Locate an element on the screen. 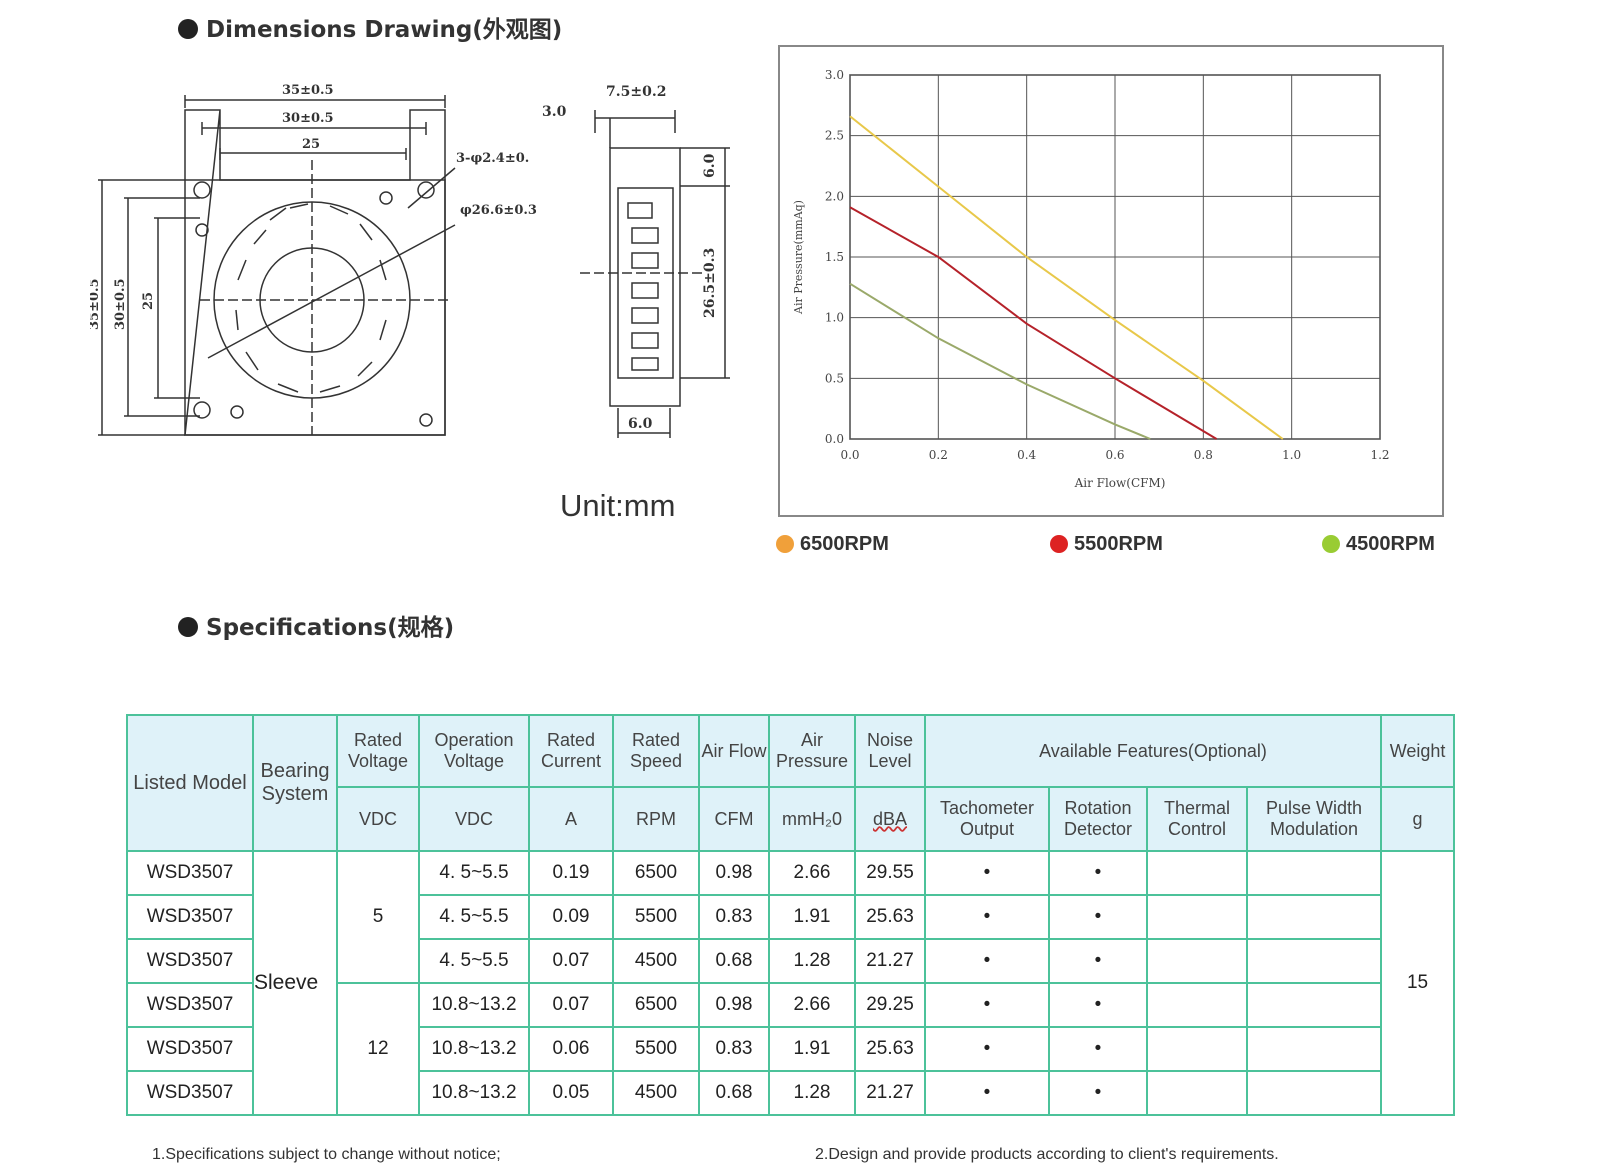 Image resolution: width=1600 pixels, height=1169 pixels. cell-current: 0.09 is located at coordinates (571, 917).